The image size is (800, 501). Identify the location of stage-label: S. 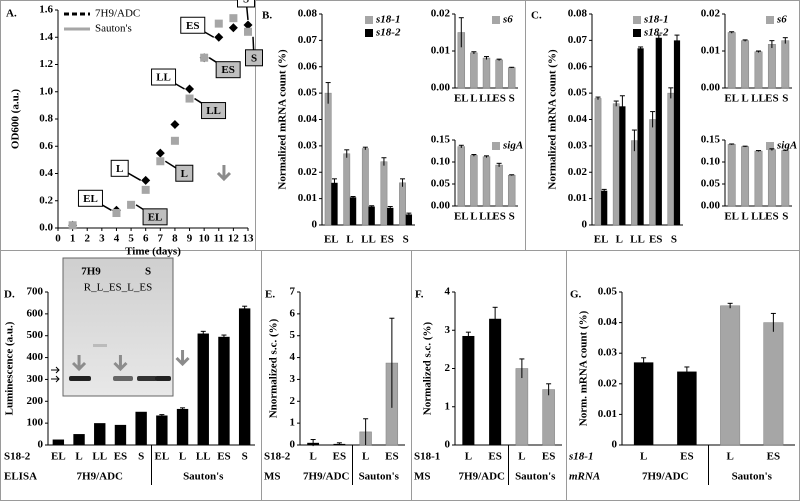
(246, 3).